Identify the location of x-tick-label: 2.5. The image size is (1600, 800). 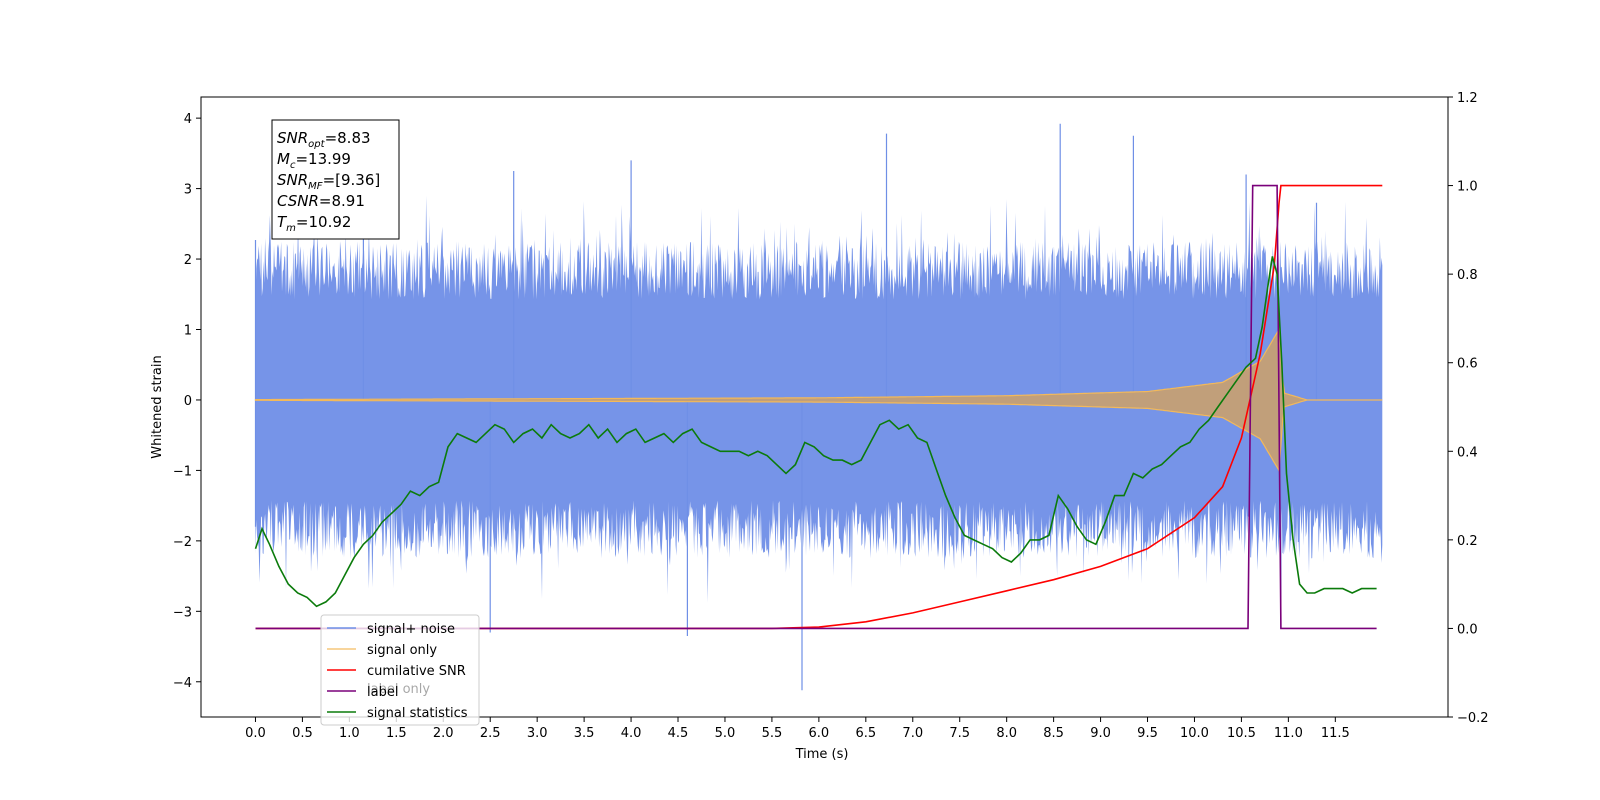
(490, 733).